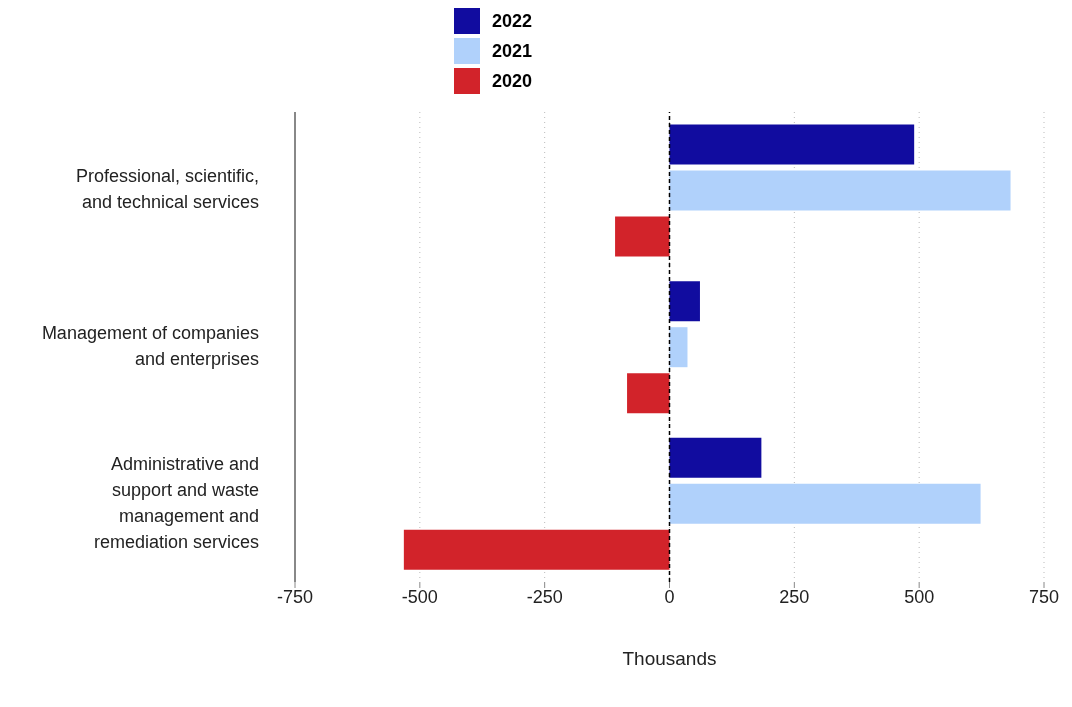 This screenshot has height=707, width=1072. I want to click on legend-label: 2021, so click(512, 51).